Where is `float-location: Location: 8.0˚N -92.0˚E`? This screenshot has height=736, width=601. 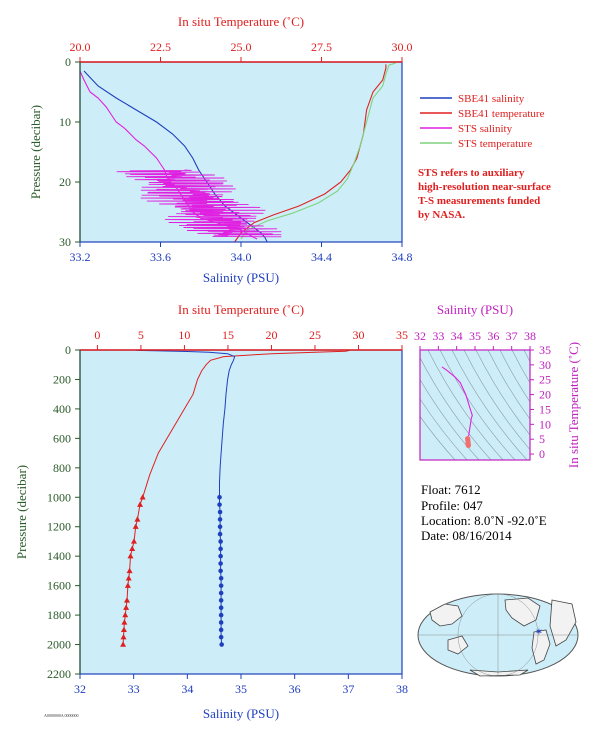
float-location: Location: 8.0˚N -92.0˚E is located at coordinates (484, 520).